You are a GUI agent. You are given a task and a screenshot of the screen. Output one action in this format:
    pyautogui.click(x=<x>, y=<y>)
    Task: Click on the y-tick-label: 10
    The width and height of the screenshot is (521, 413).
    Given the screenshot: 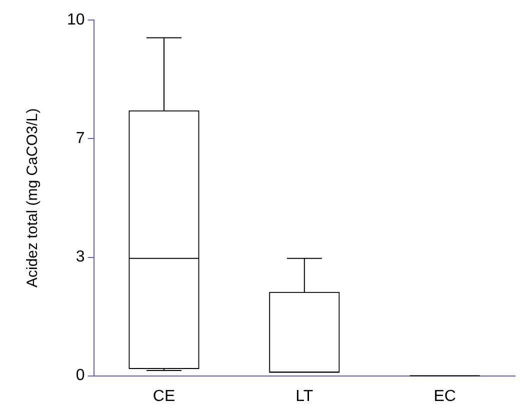 What is the action you would take?
    pyautogui.click(x=76, y=19)
    